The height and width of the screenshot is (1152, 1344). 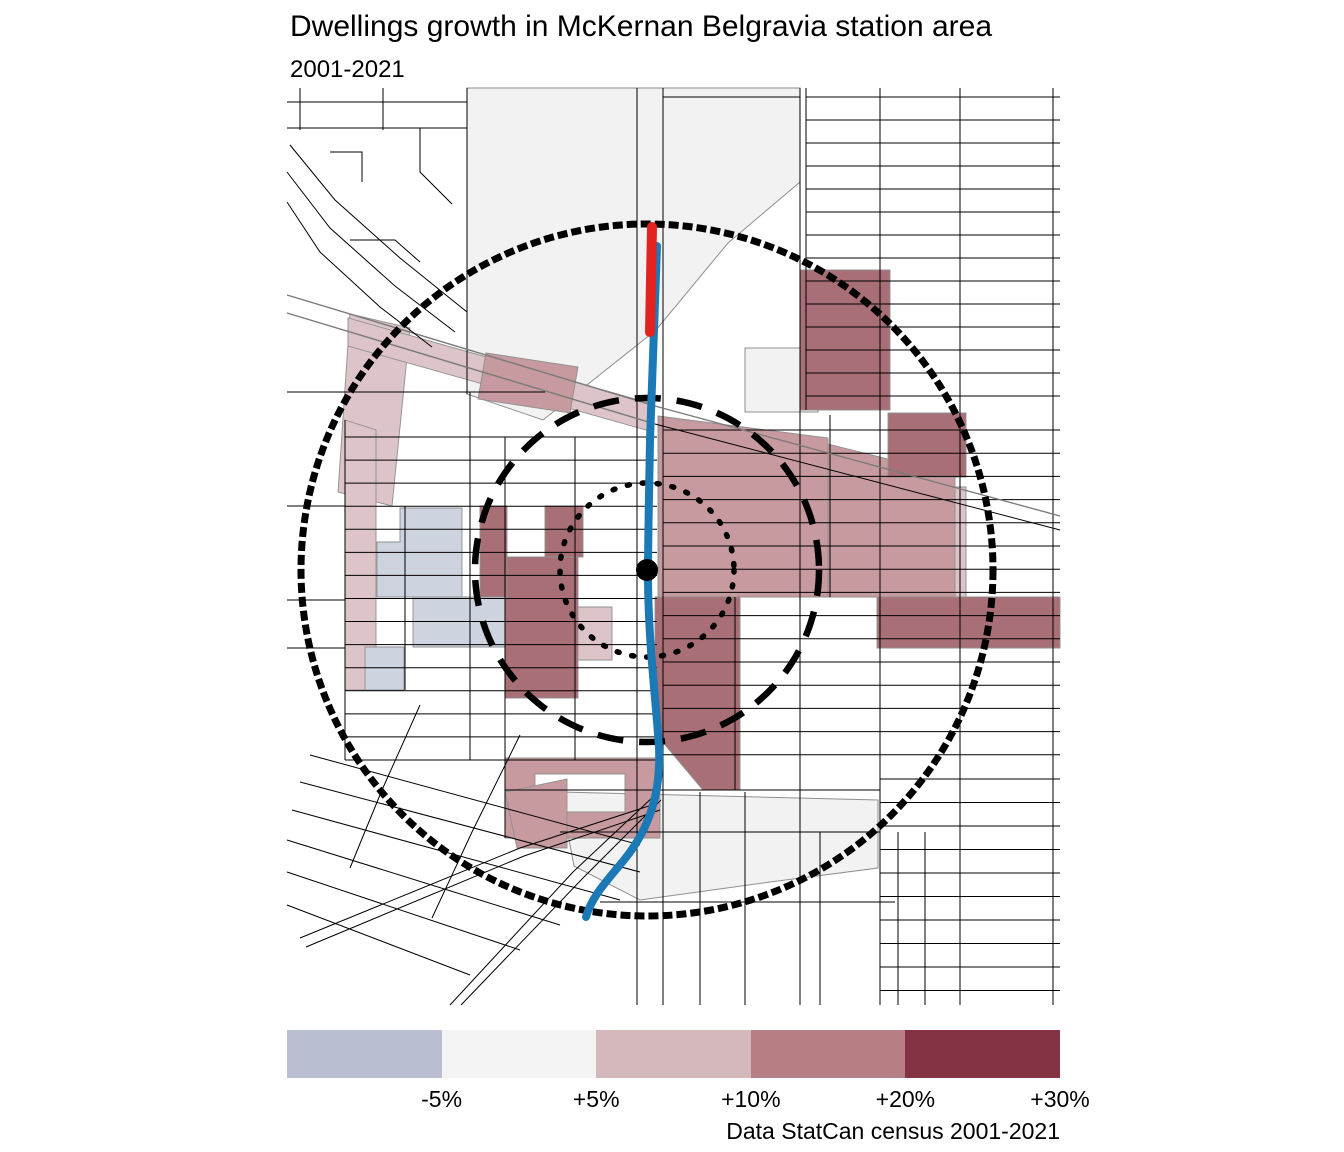 I want to click on lrt-line, so click(x=623, y=581).